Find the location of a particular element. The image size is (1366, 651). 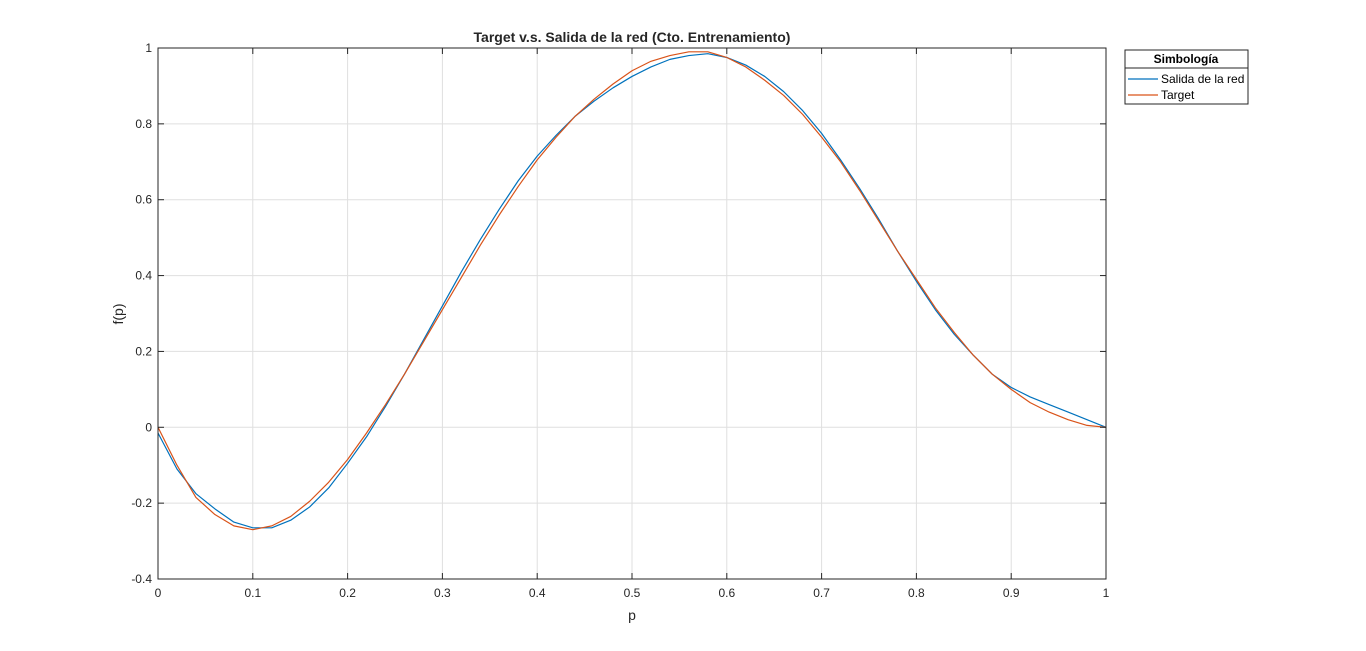

x-tick-label: 0.1 is located at coordinates (252, 593).